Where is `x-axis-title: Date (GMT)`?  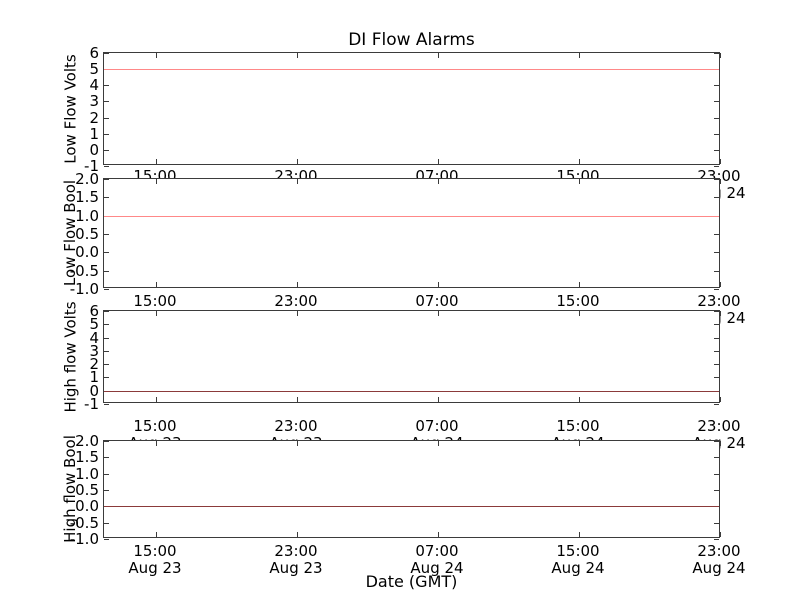 x-axis-title: Date (GMT) is located at coordinates (411, 581).